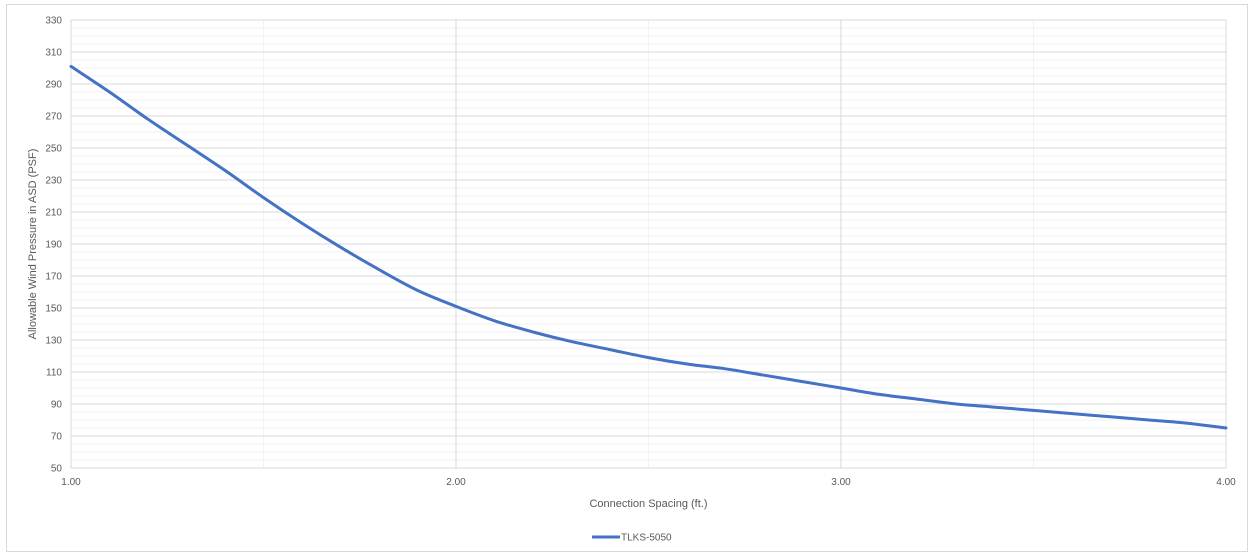 The image size is (1255, 557). Describe the element at coordinates (53, 213) in the screenshot. I see `y-tick-label: 210` at that location.